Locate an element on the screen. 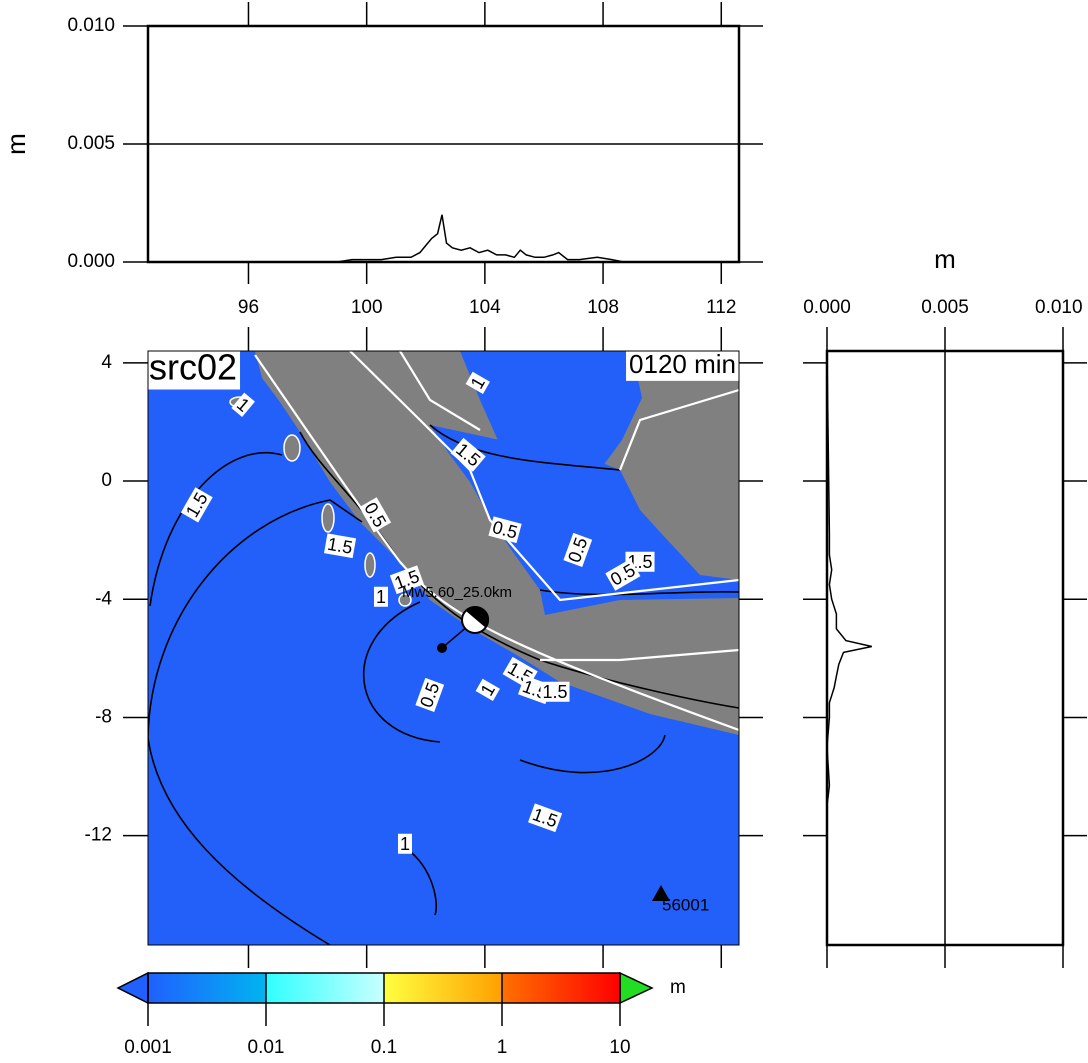 The height and width of the screenshot is (1063, 1088). colorbar-tick-label: 0.1 is located at coordinates (384, 1047).